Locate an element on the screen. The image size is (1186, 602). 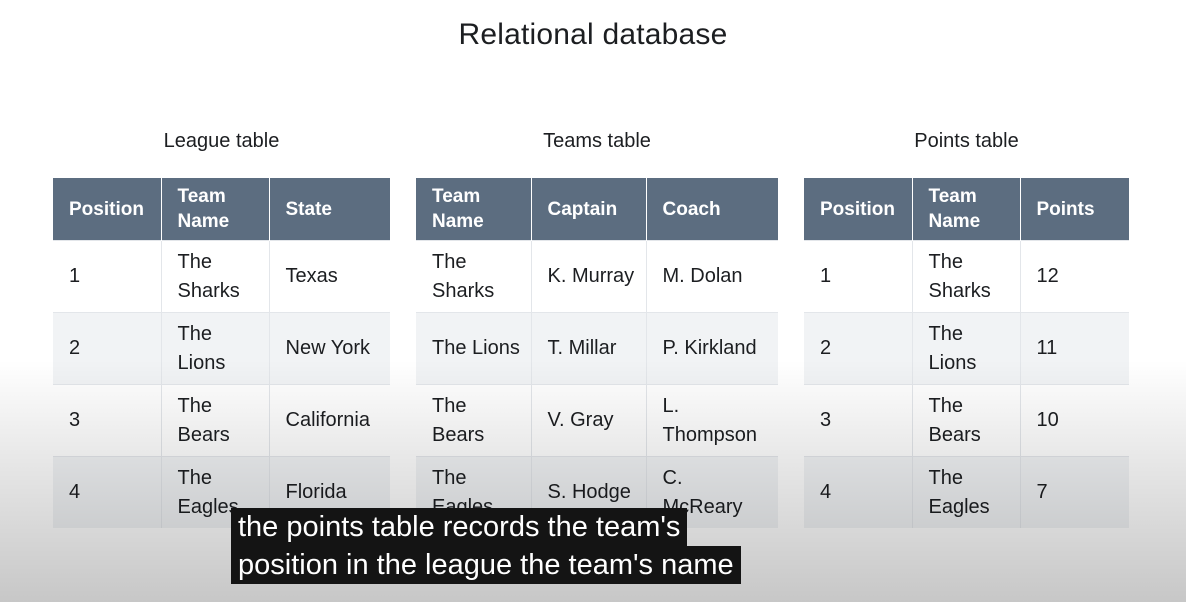
column-header: Captain is located at coordinates (589, 209).